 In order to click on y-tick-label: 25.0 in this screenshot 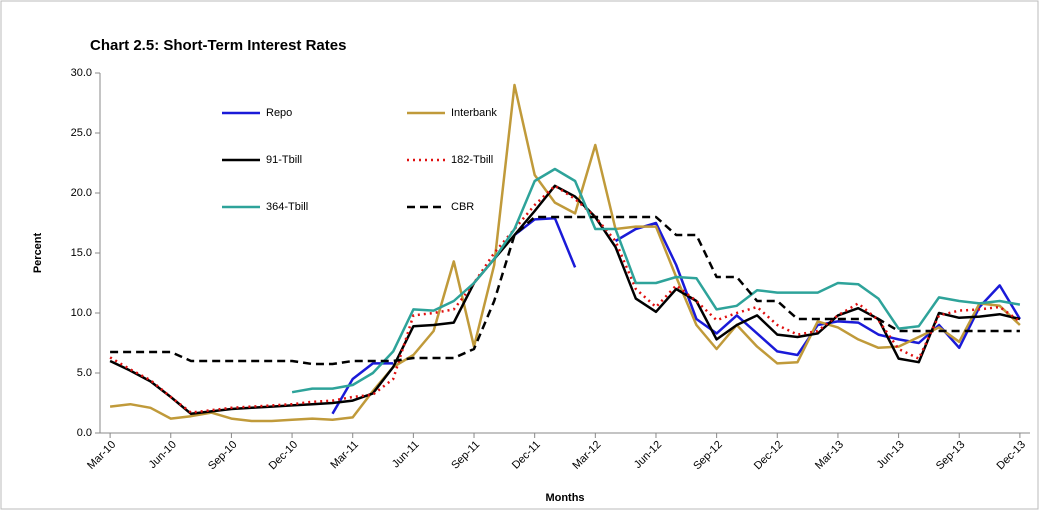, I will do `click(81, 133)`.